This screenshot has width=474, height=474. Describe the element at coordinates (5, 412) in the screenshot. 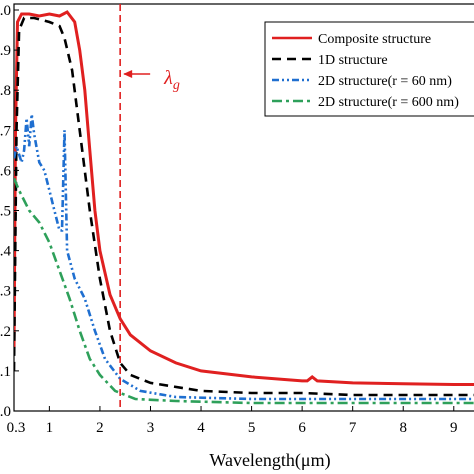

I see `y-tick-label: 0.0` at that location.